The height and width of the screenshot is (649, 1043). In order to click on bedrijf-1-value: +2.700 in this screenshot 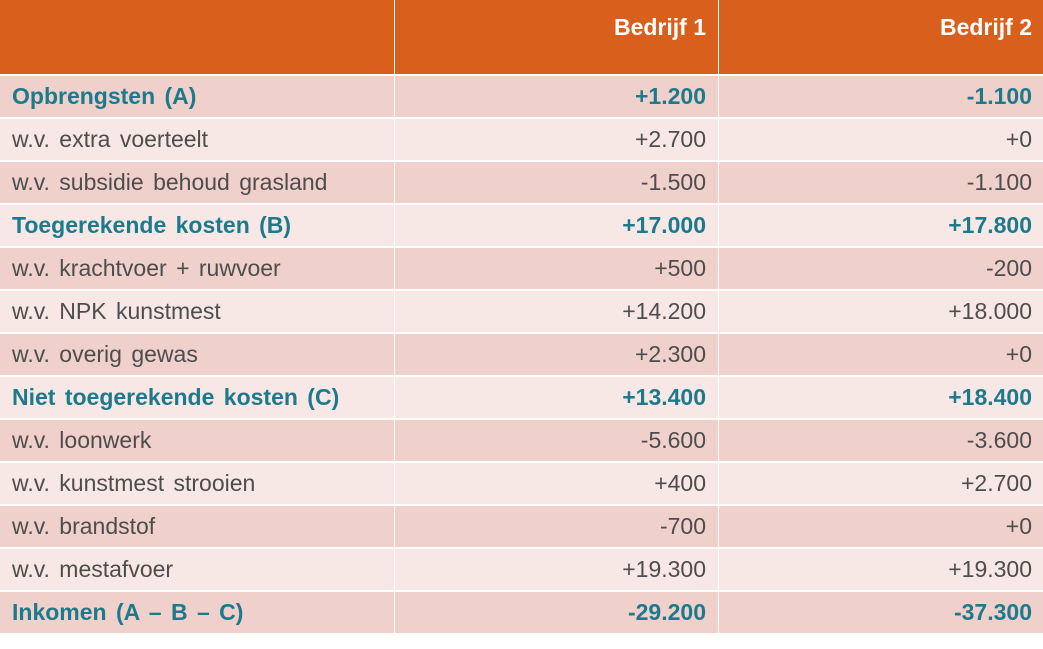, I will do `click(556, 139)`.